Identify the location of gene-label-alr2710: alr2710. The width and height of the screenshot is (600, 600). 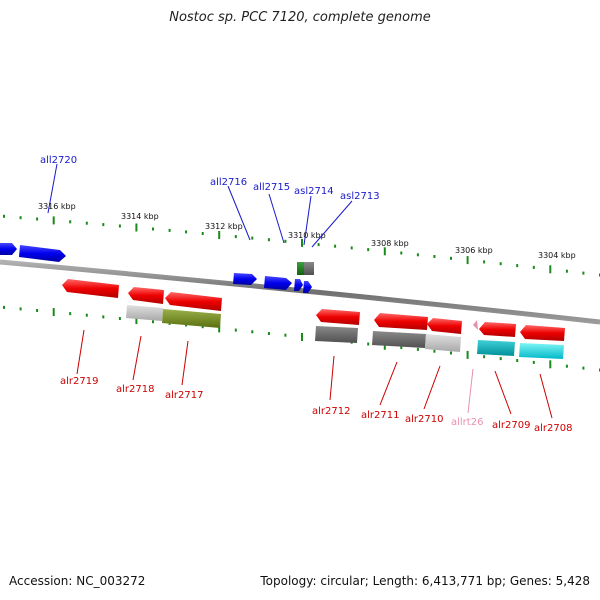
(424, 419).